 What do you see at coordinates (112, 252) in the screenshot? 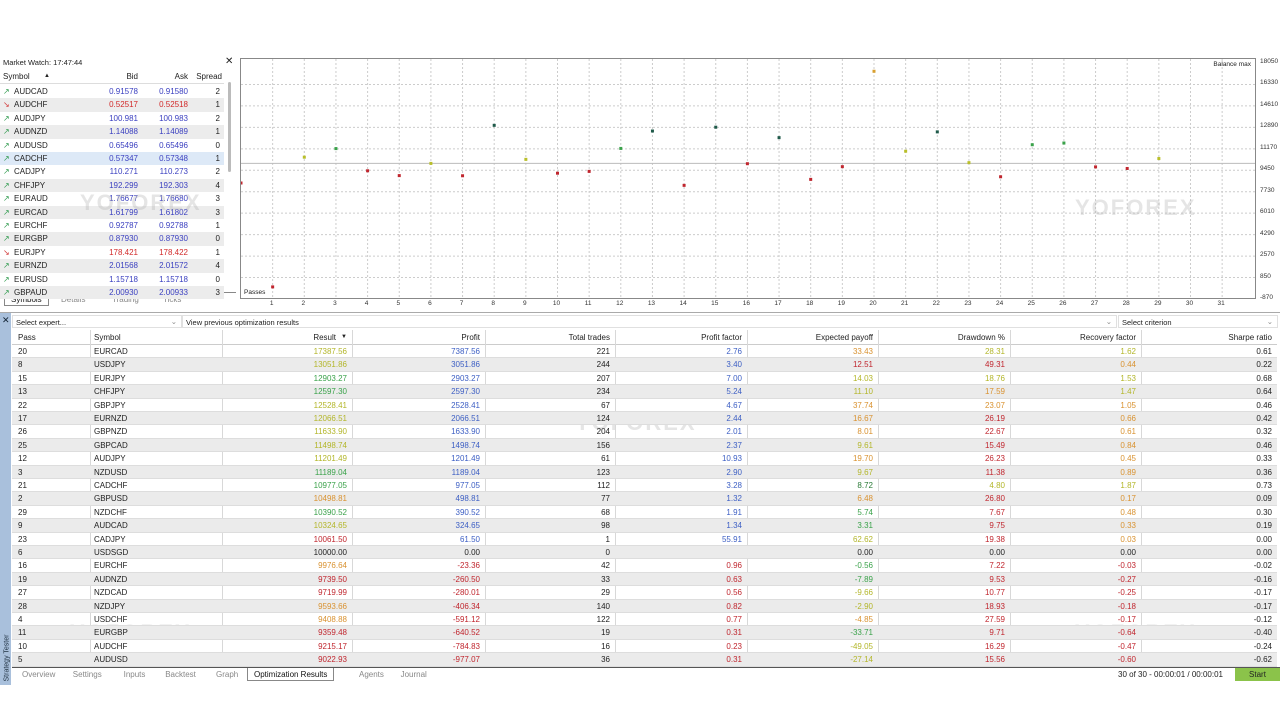
I see `market-watch-row: ↘ EURJPY 178.421 178.422 1` at bounding box center [112, 252].